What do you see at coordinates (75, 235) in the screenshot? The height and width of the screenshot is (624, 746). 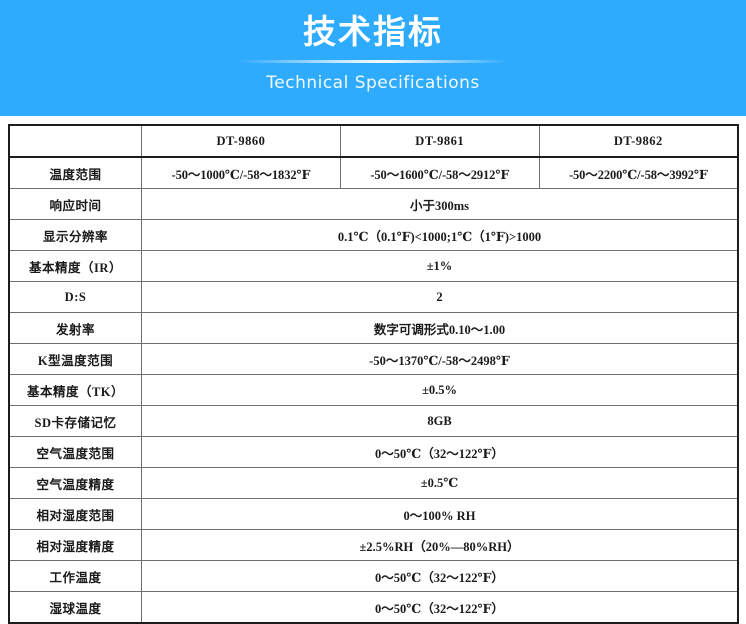 I see `row-label: 显示分辨率` at bounding box center [75, 235].